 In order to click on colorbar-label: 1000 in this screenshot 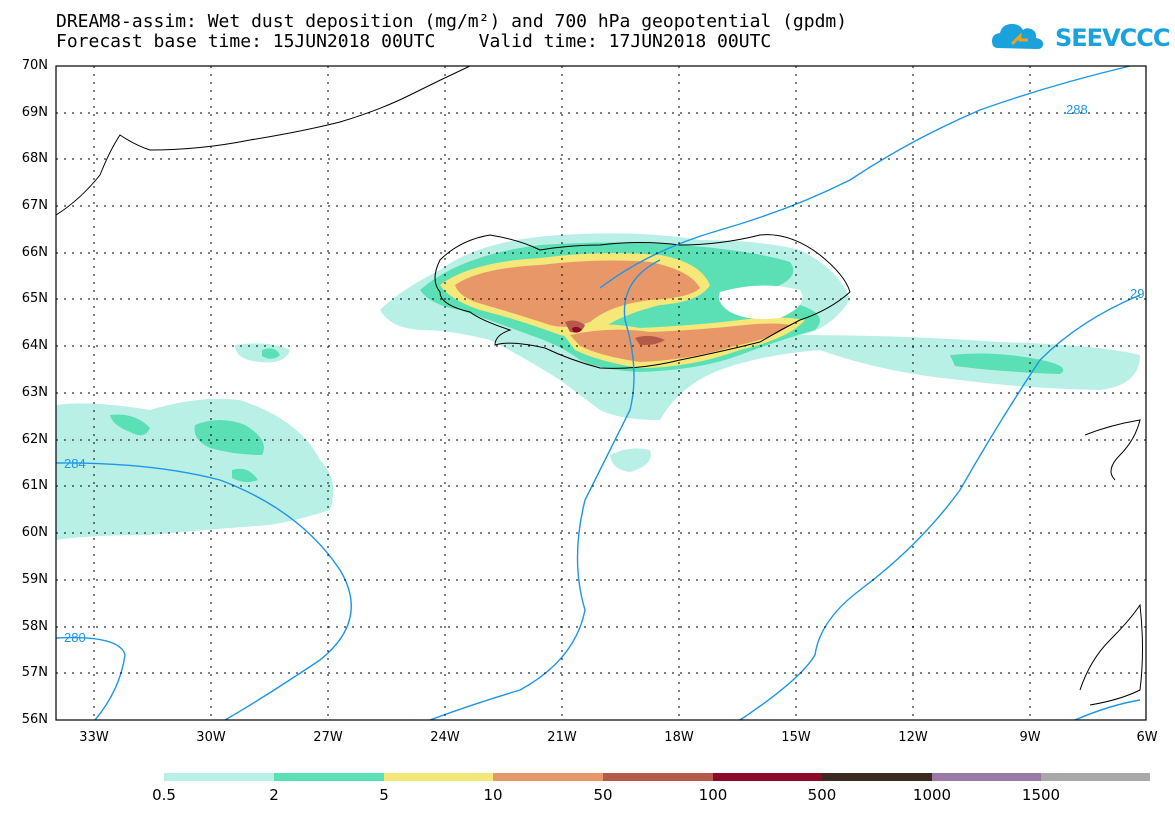, I will do `click(932, 795)`.